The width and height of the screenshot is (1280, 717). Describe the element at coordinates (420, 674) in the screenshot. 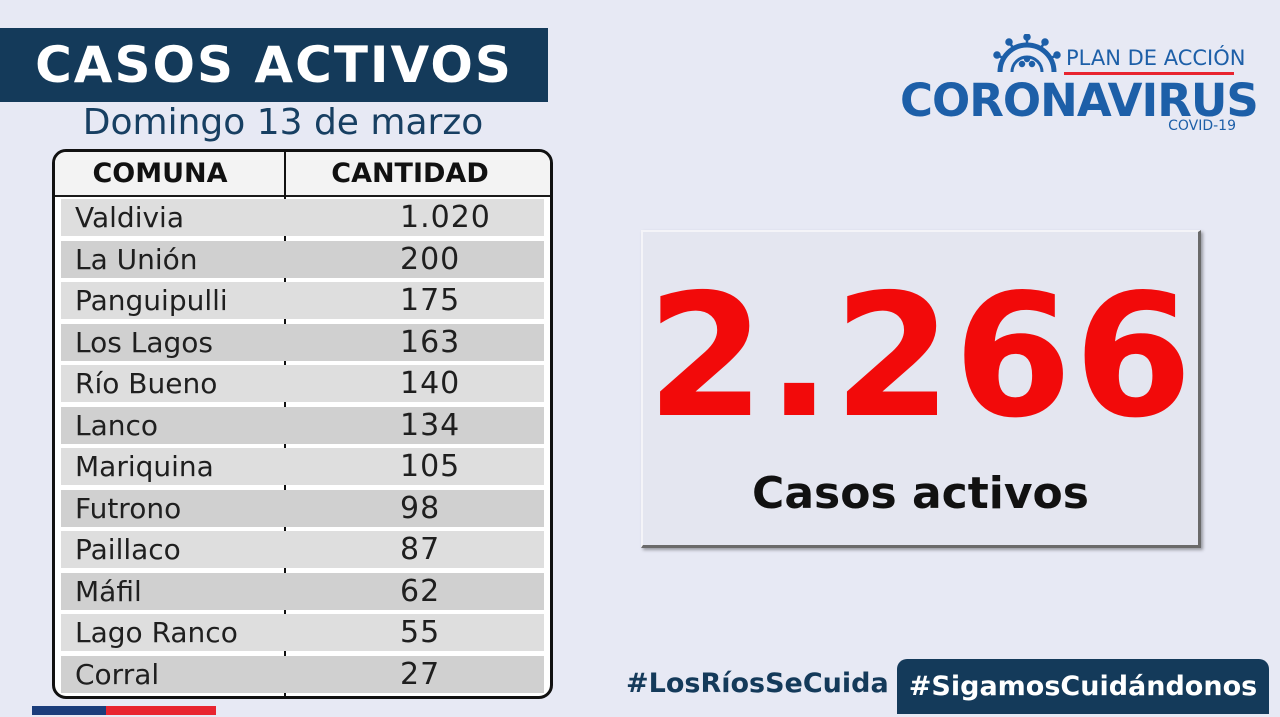

I see `cantidad-cell: 27` at that location.